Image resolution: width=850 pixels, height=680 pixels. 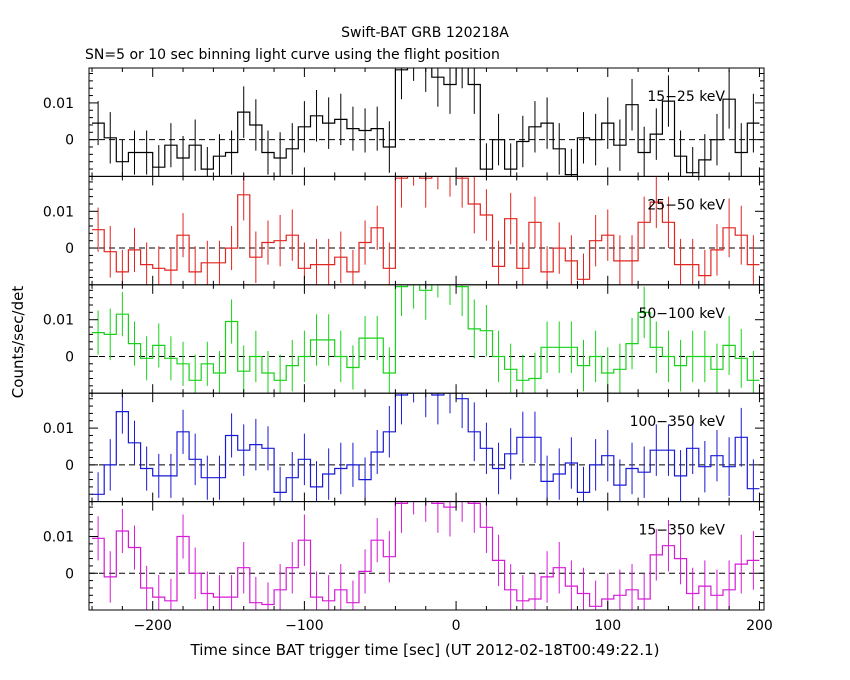 I want to click on x-tick-label: −100, so click(x=304, y=626).